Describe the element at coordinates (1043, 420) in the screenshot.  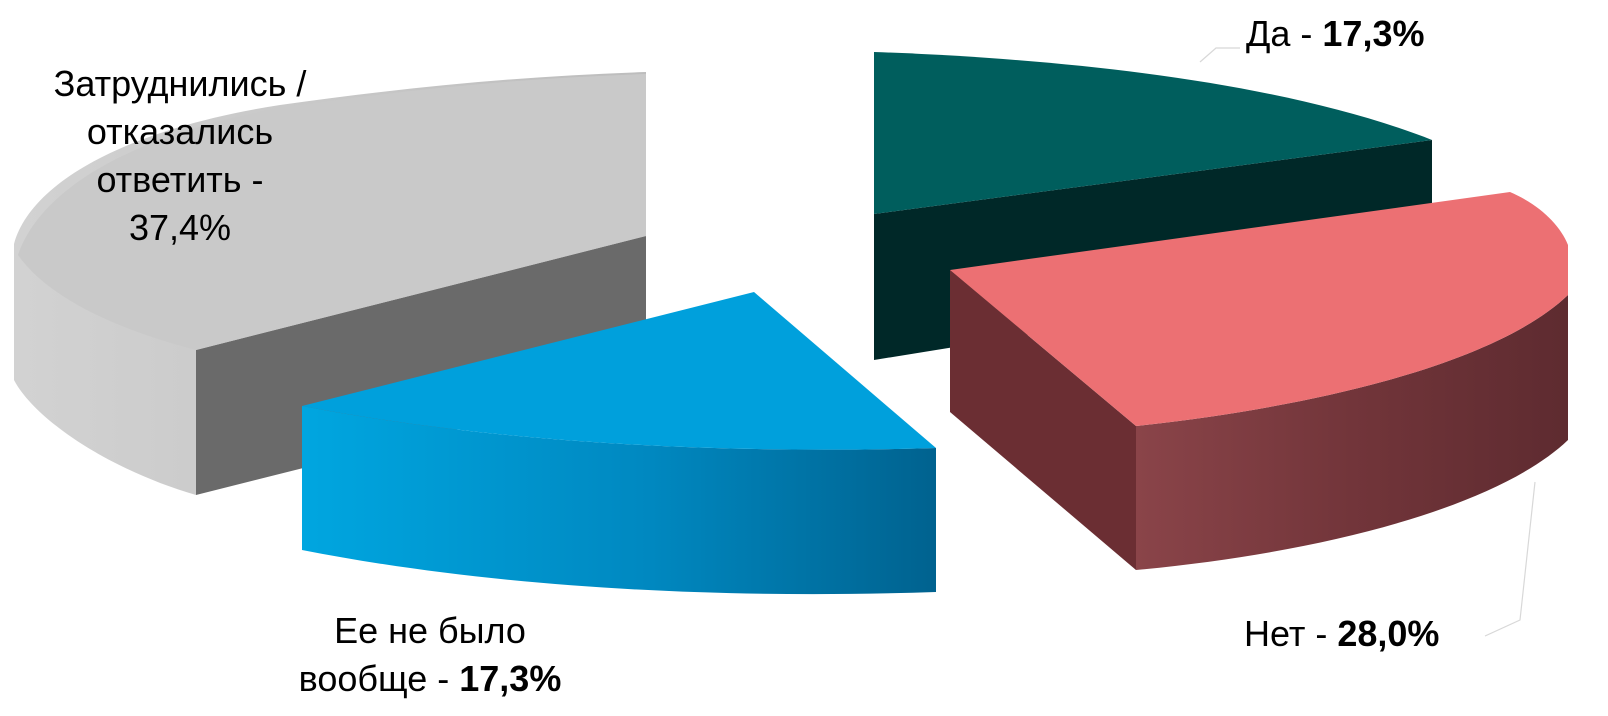
I see `slice-no-side` at that location.